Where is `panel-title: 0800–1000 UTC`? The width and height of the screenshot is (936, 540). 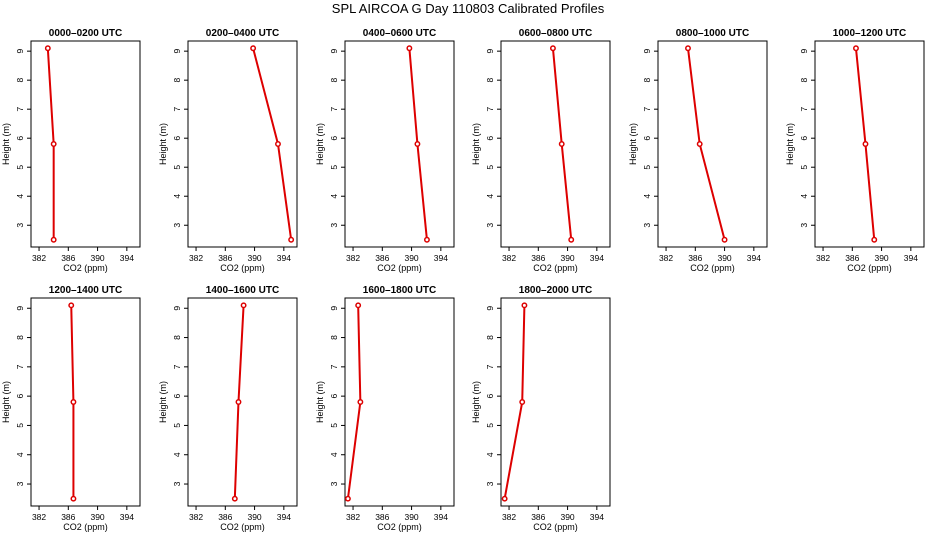 panel-title: 0800–1000 UTC is located at coordinates (712, 33).